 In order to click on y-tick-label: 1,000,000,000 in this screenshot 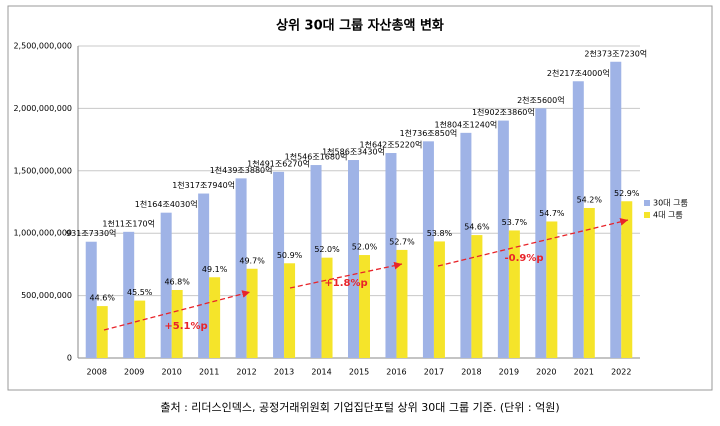, I will do `click(42, 233)`.